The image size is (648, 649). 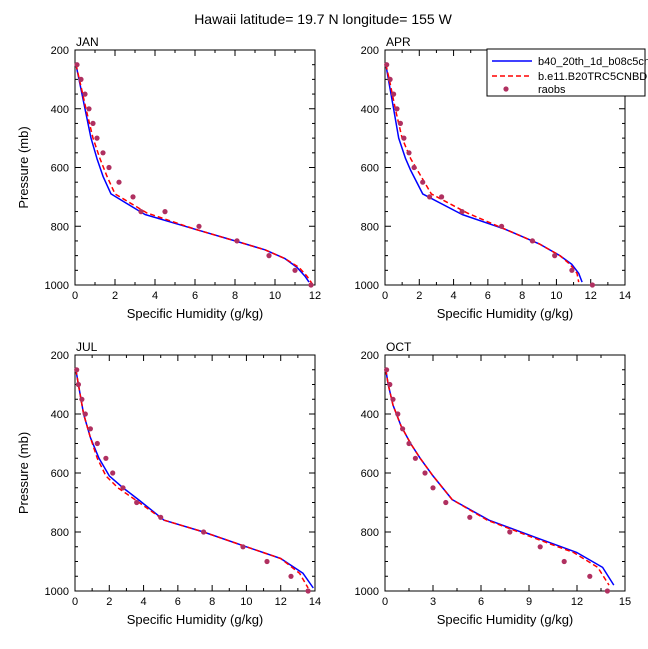 I want to click on plot-frame, so click(x=505, y=473).